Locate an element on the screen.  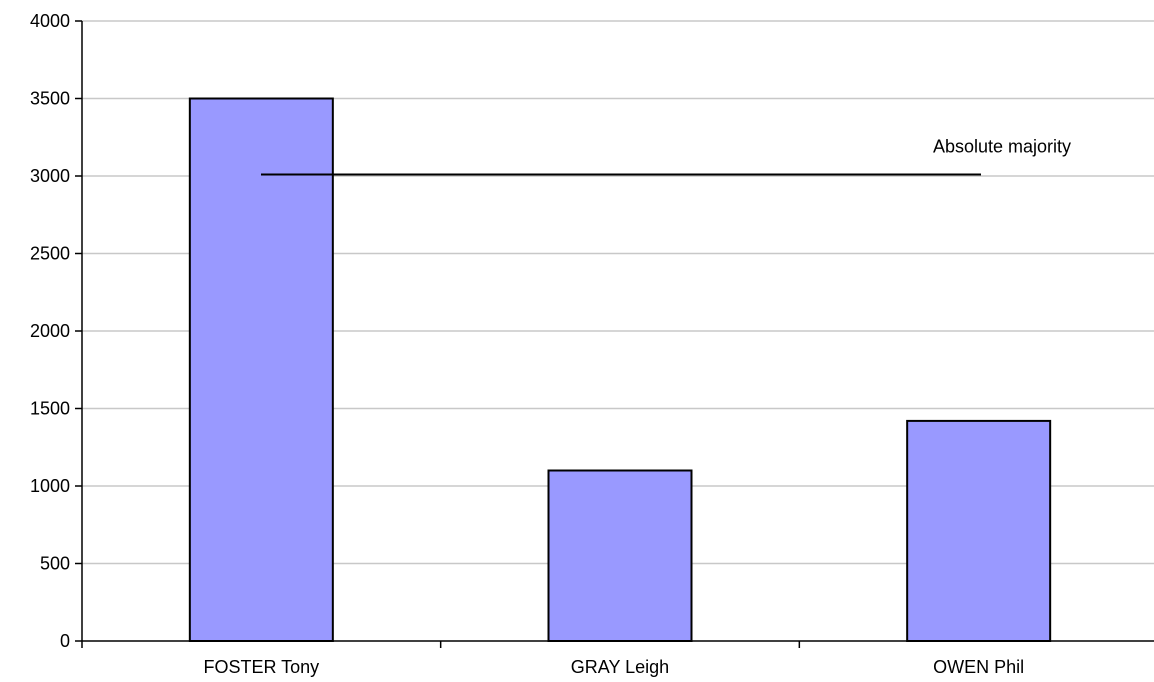
y-tick-label: 4000 is located at coordinates (50, 21).